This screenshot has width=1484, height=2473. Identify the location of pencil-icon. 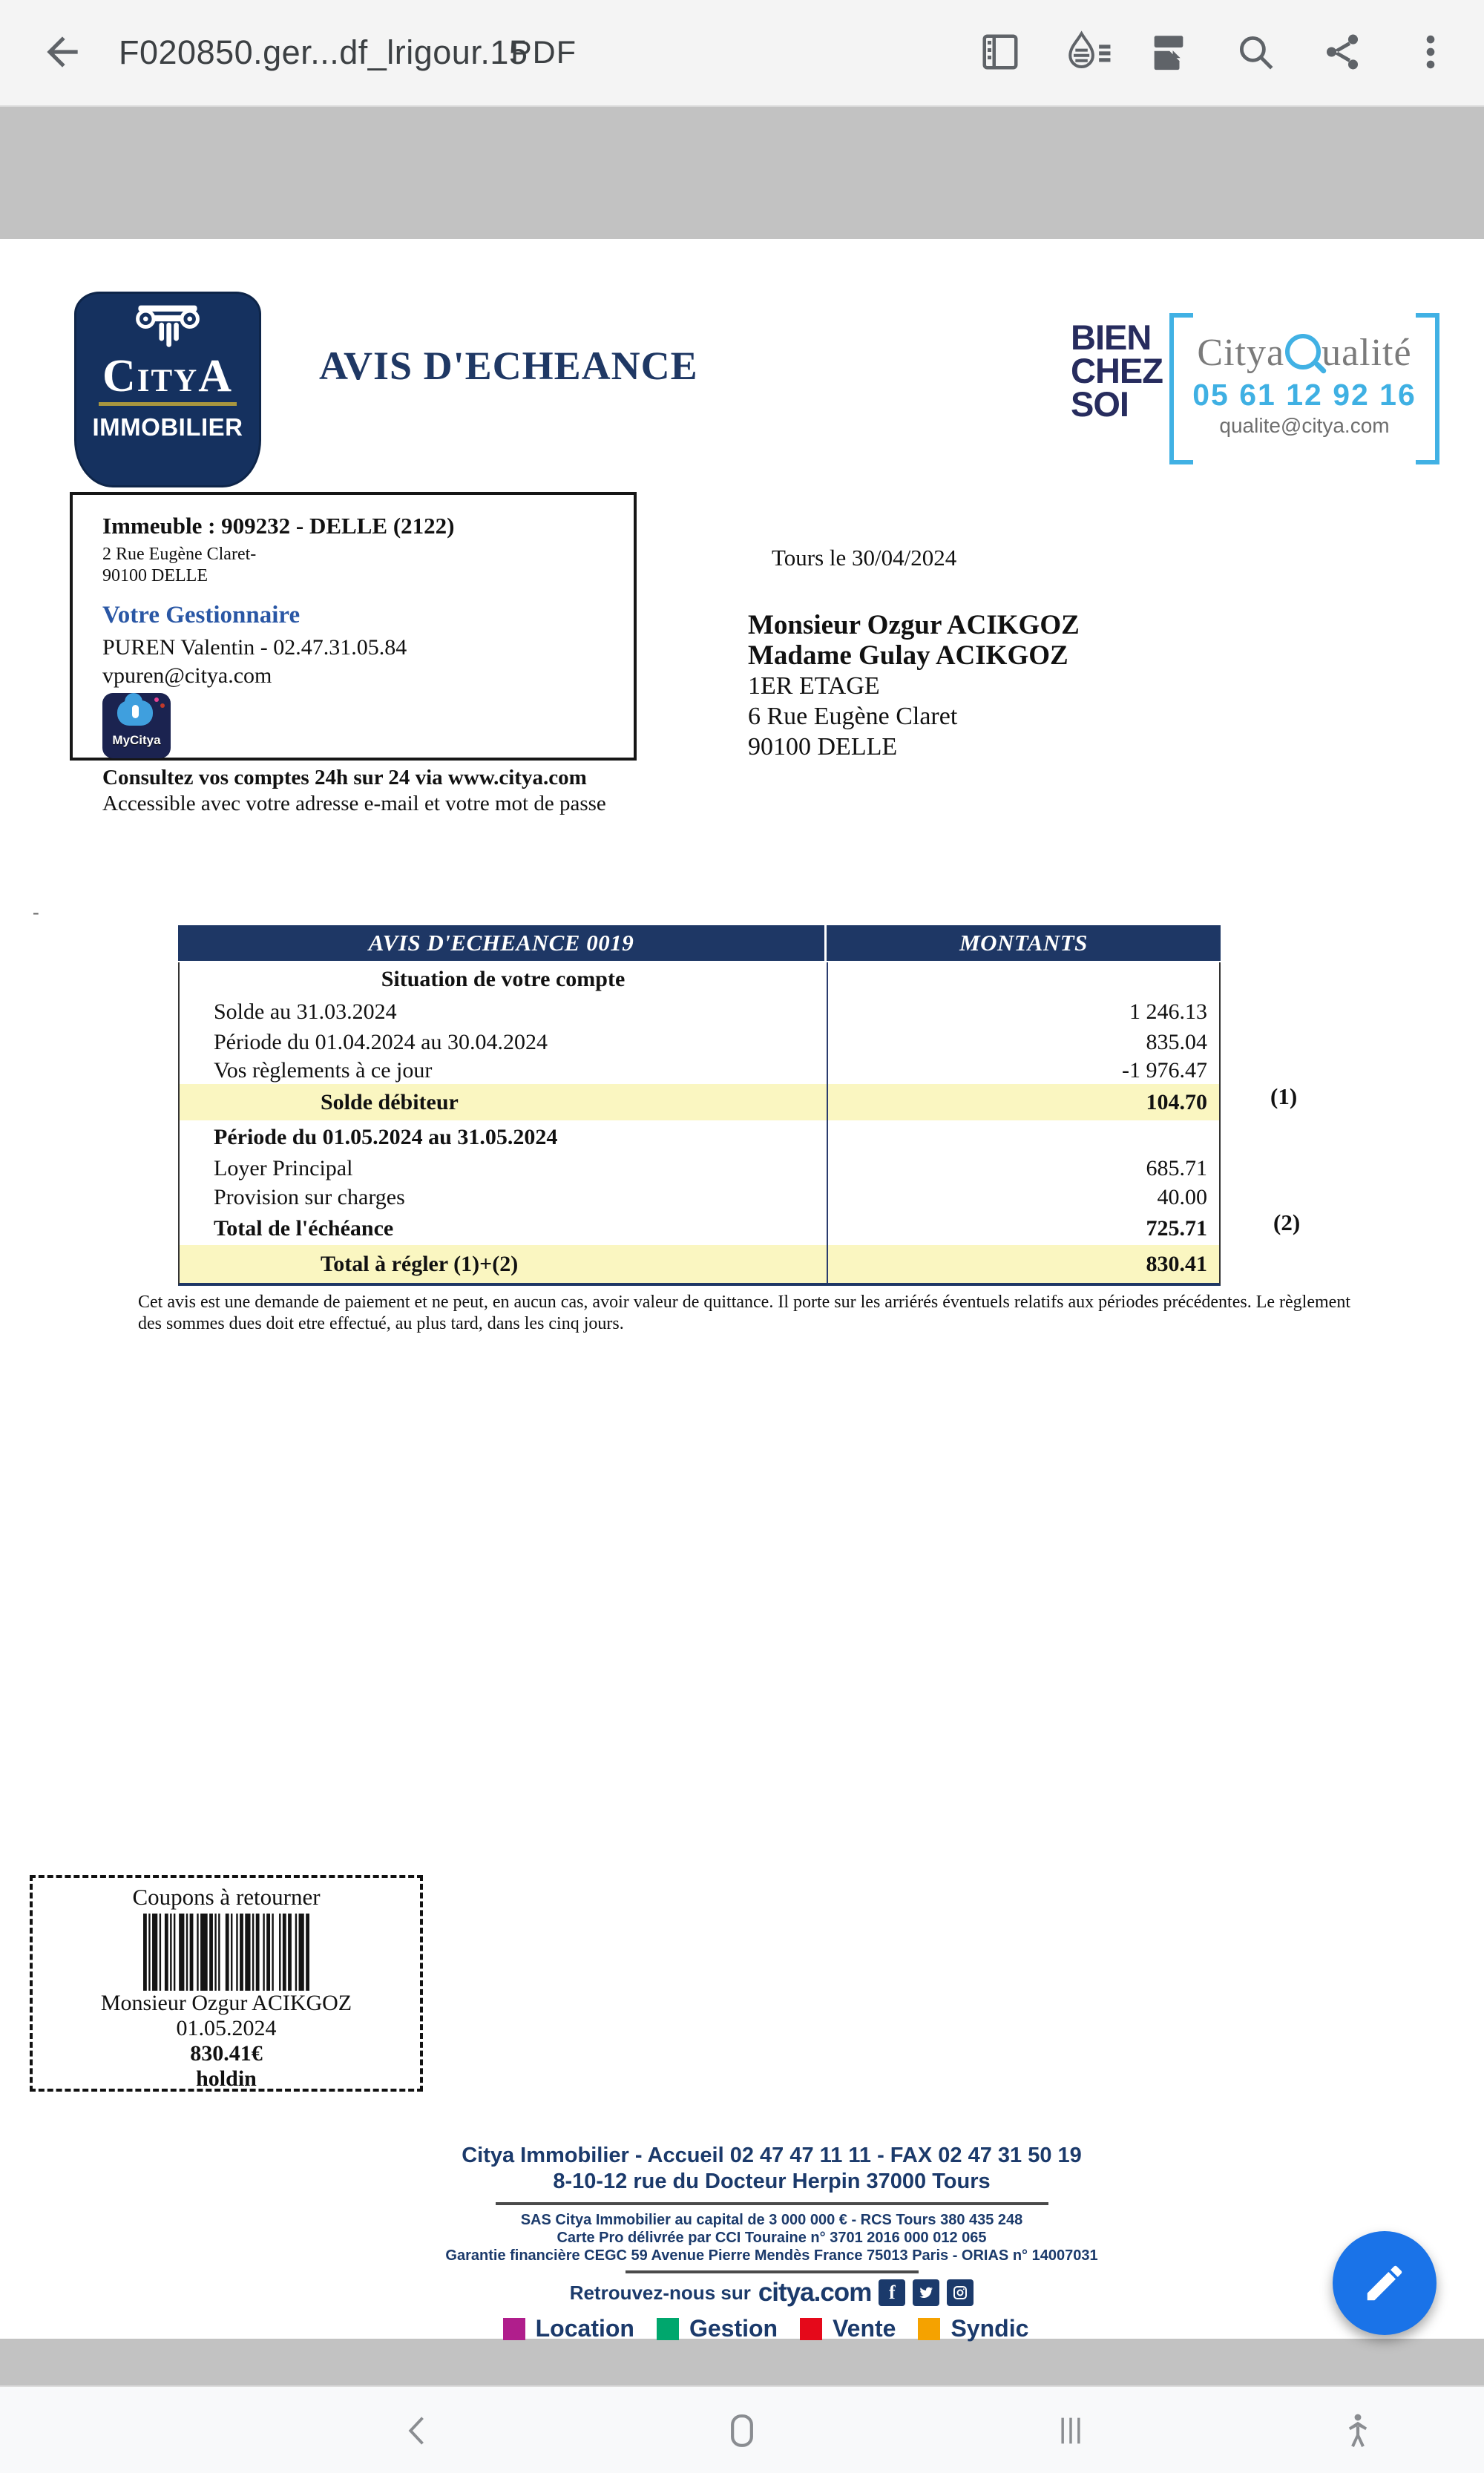
(1384, 2283).